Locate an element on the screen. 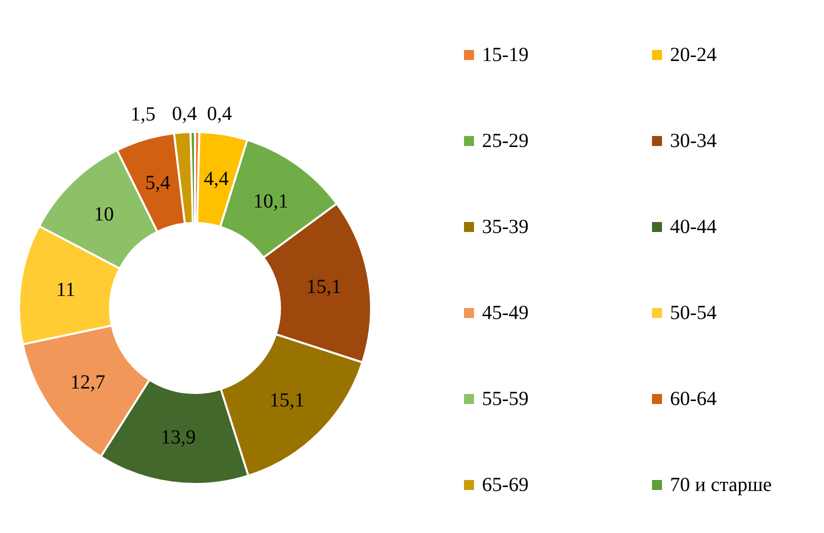 The image size is (824, 533). legend-label: 25-29 is located at coordinates (505, 141).